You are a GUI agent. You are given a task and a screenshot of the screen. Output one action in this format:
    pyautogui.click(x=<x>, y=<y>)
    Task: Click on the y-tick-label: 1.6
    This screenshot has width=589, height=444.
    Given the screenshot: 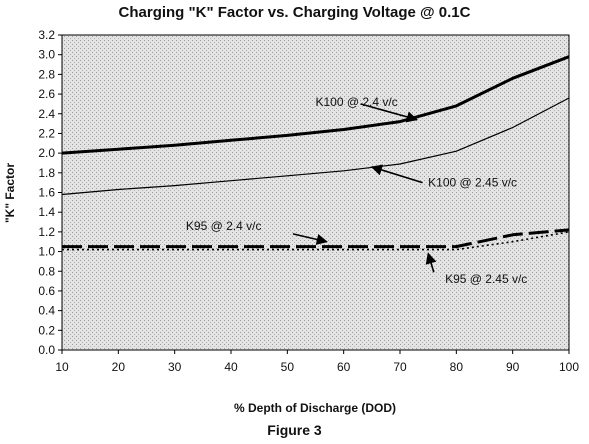 What is the action you would take?
    pyautogui.click(x=46, y=193)
    